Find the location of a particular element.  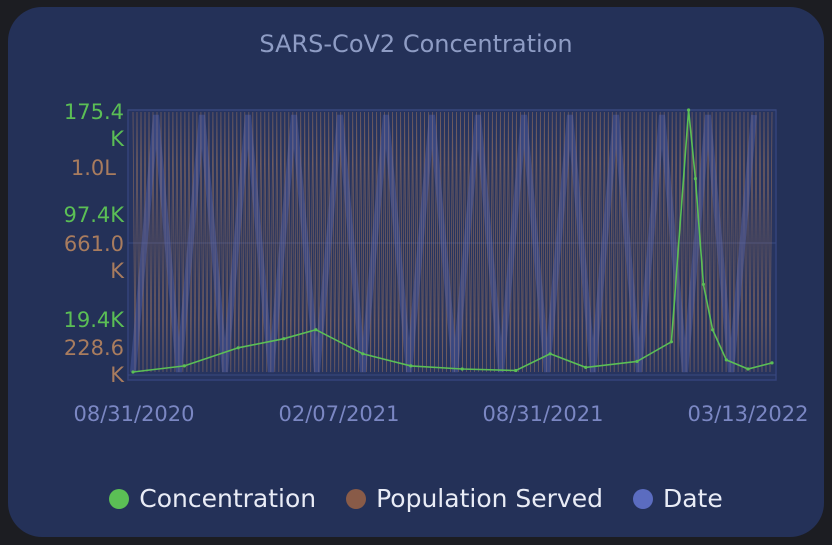

legend-item-concentration: Concentration is located at coordinates (212, 498).